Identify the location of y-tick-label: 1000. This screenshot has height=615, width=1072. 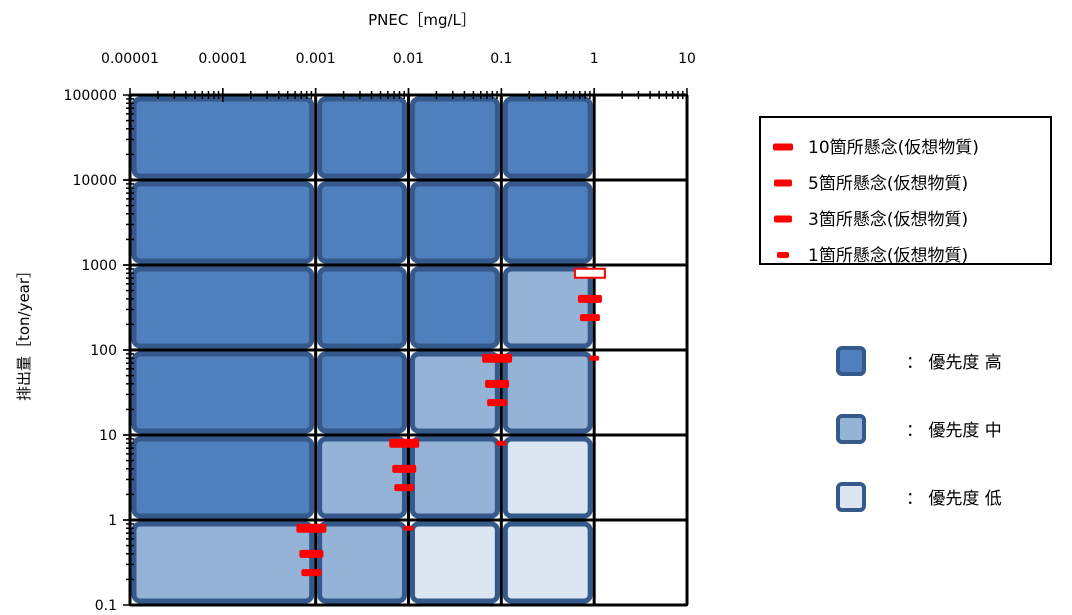
(99, 266).